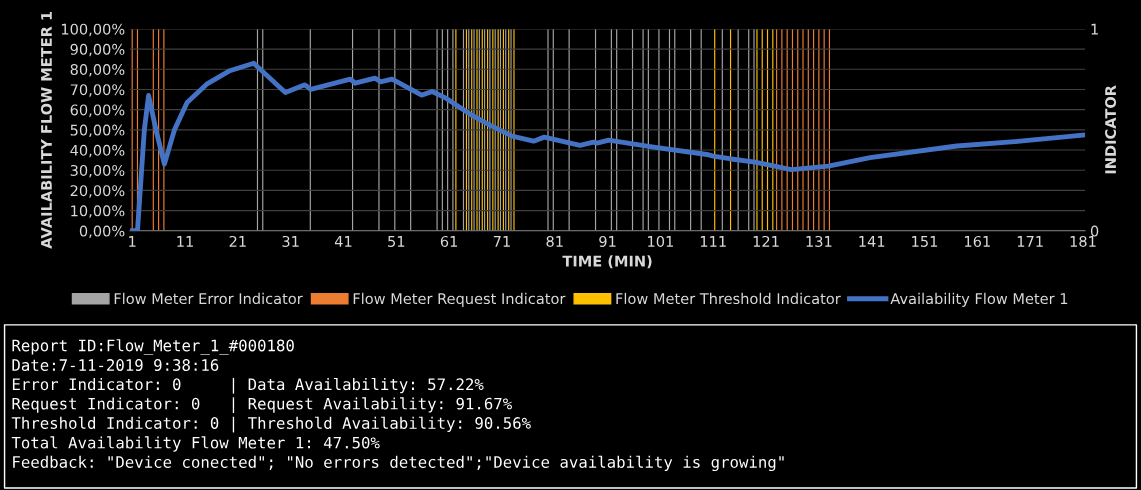 This screenshot has width=1141, height=490. I want to click on y-tick-label: 20,00%, so click(97, 191).